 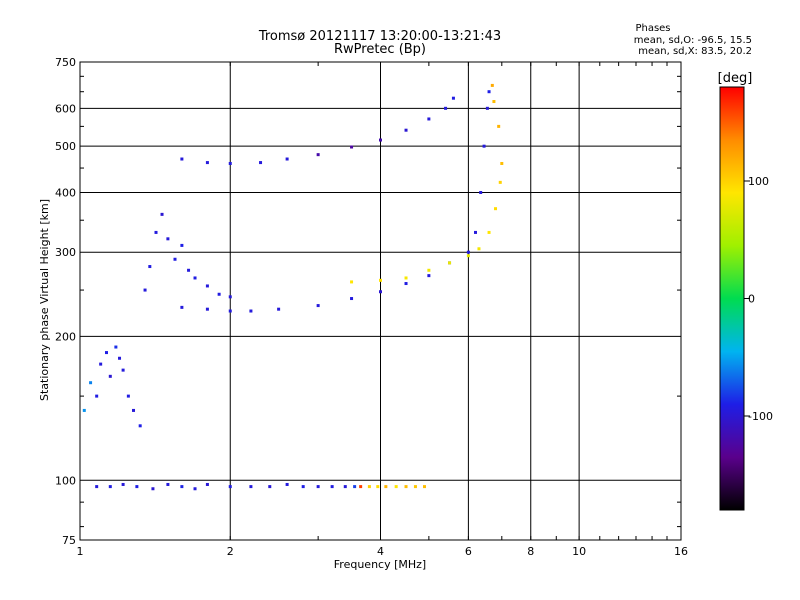 I want to click on colorbar-label: [deg], so click(x=735, y=78).